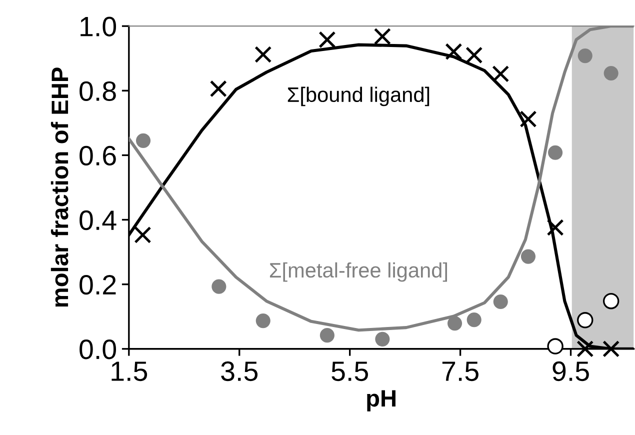 This screenshot has width=635, height=435. What do you see at coordinates (359, 272) in the screenshot?
I see `series-label: Σ[metal-free ligand]` at bounding box center [359, 272].